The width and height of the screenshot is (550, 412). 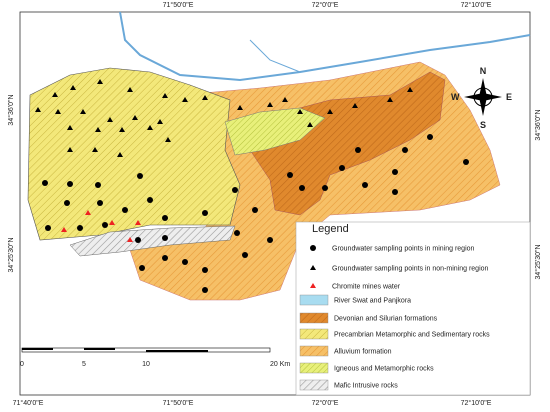 I want to click on right-coordinate: 34°25'30"N, so click(x=538, y=261).